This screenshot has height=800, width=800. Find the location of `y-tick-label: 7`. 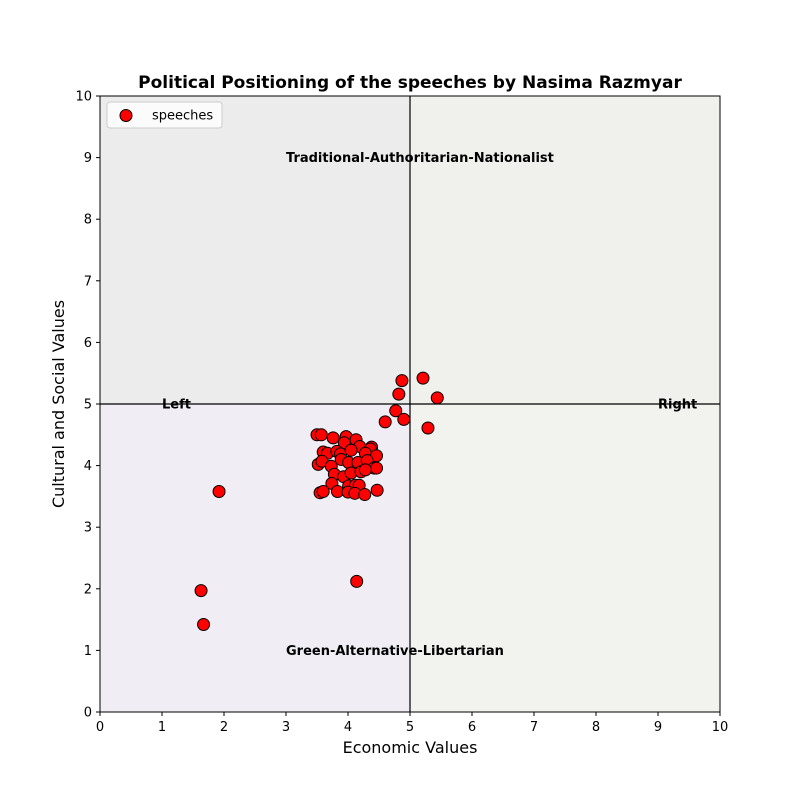

y-tick-label: 7 is located at coordinates (88, 281).